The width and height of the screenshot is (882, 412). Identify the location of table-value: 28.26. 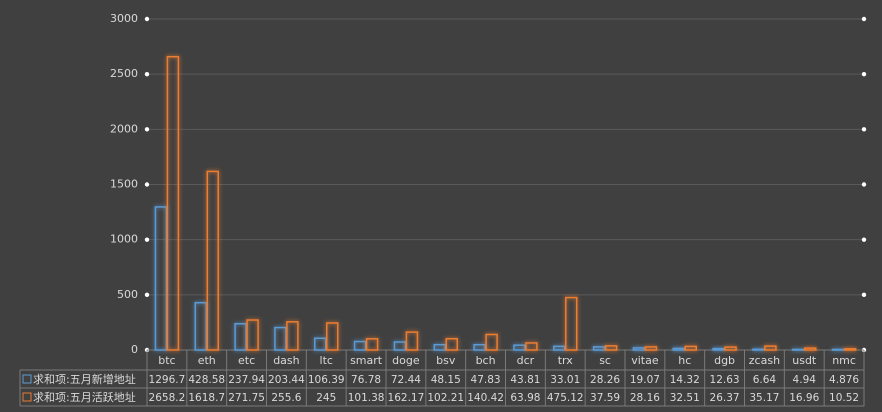
(605, 380).